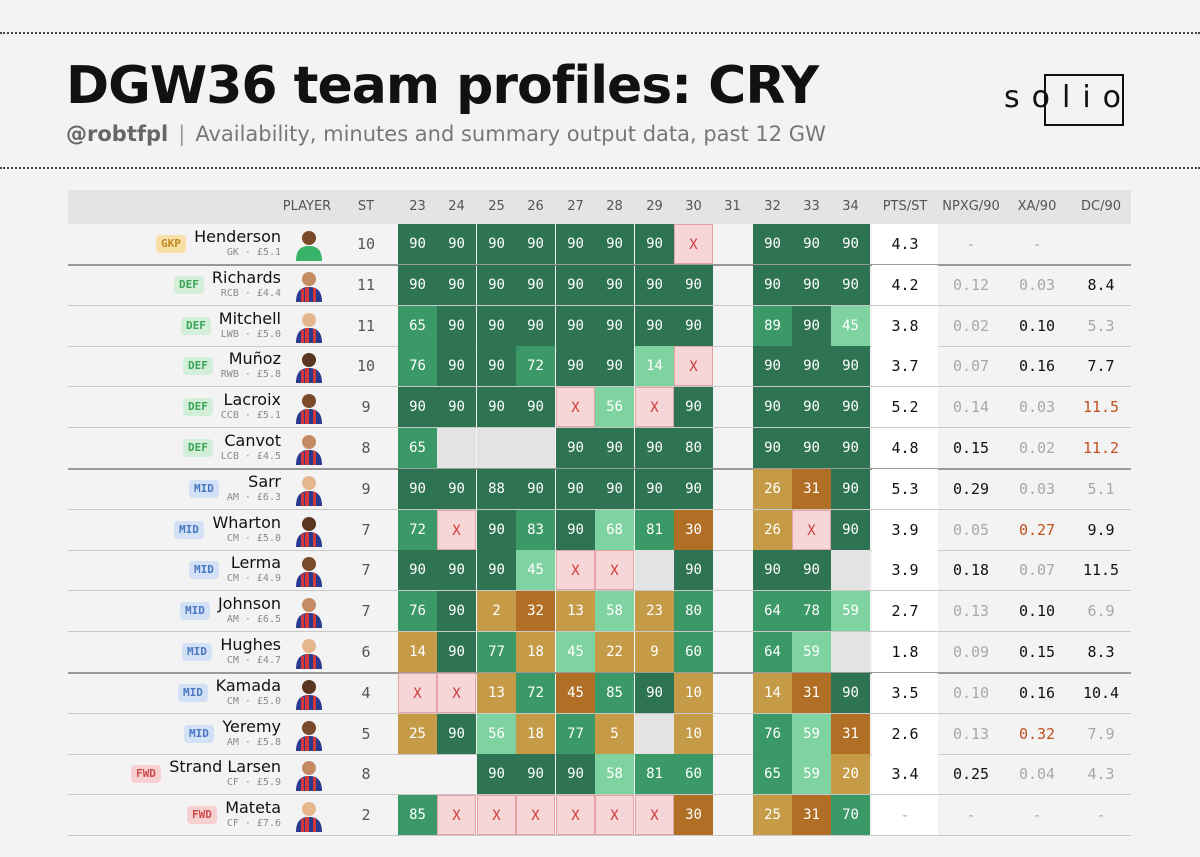 This screenshot has height=857, width=1200. Describe the element at coordinates (575, 692) in the screenshot. I see `minutes-cell-gw-27: 45` at that location.